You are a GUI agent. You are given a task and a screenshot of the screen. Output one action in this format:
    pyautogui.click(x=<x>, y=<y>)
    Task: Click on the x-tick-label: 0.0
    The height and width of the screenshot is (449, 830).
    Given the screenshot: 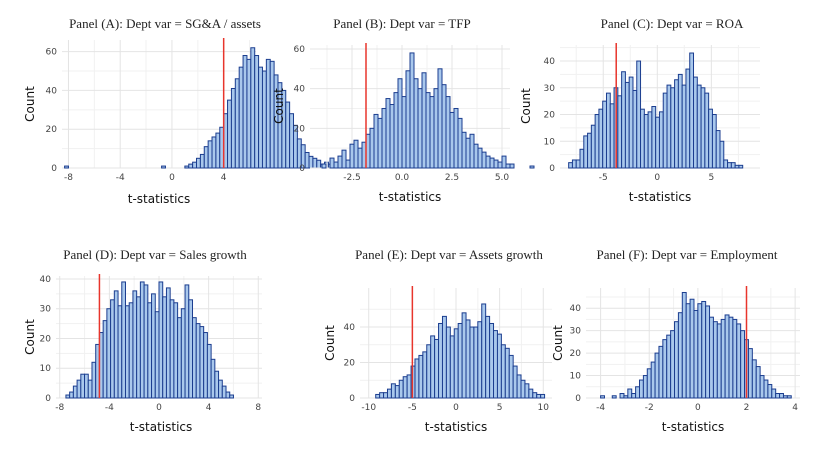 What is the action you would take?
    pyautogui.click(x=402, y=178)
    